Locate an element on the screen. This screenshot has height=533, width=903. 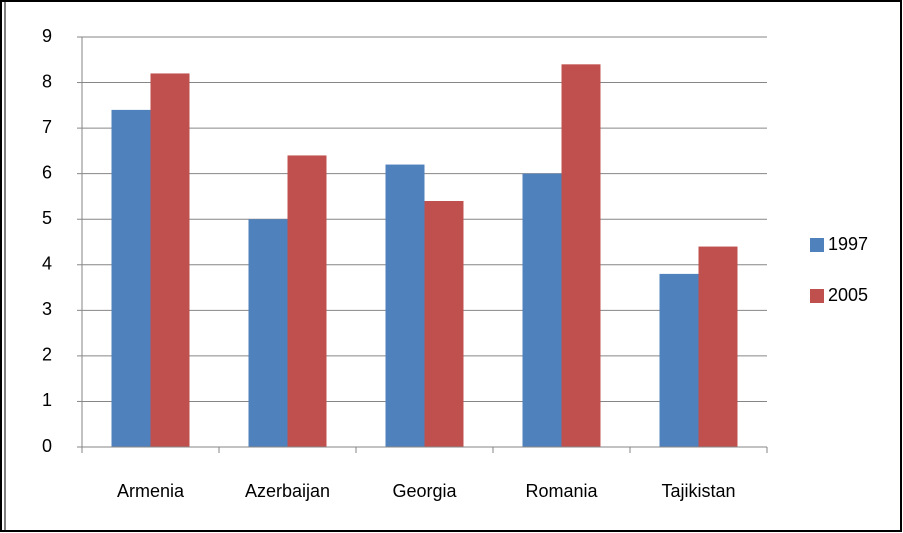
x-tick-label: Tajikistan is located at coordinates (698, 491).